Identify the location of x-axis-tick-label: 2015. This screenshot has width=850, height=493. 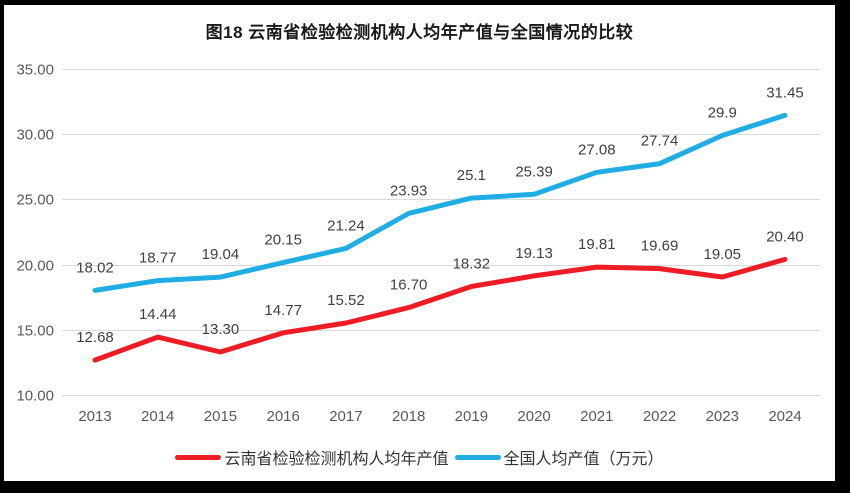
(220, 416).